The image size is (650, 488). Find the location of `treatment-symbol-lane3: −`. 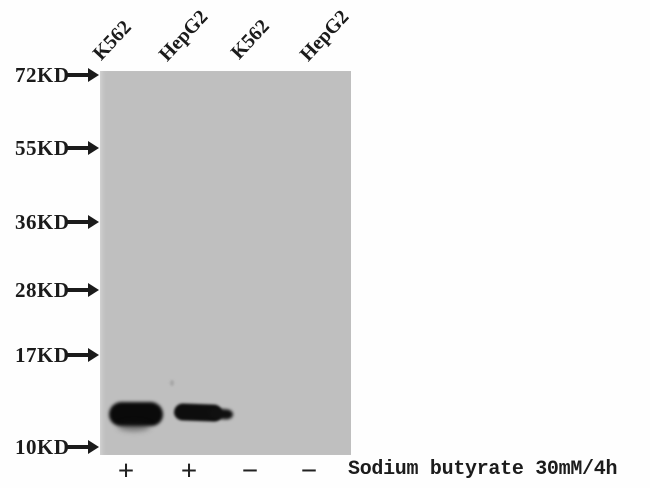

treatment-symbol-lane3: − is located at coordinates (250, 471).